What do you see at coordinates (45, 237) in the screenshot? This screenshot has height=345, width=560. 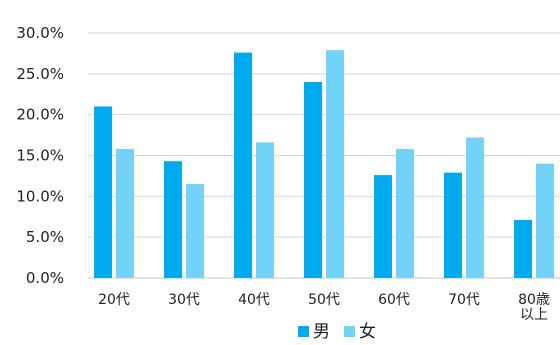 I see `y-tick-label: 5.0%` at bounding box center [45, 237].